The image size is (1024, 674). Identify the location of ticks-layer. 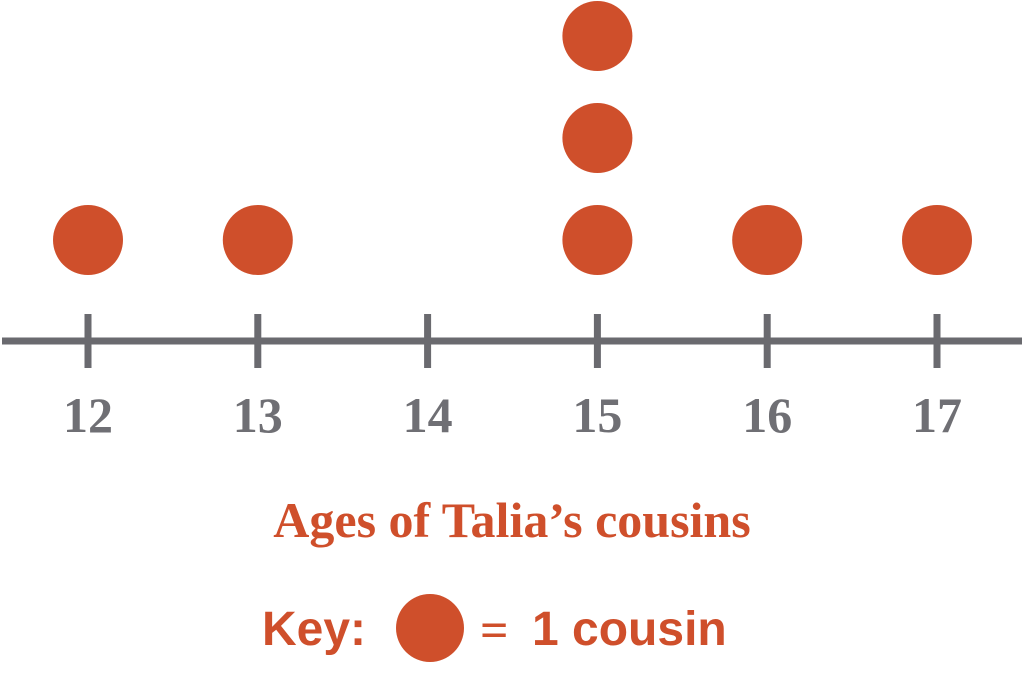
(512, 341).